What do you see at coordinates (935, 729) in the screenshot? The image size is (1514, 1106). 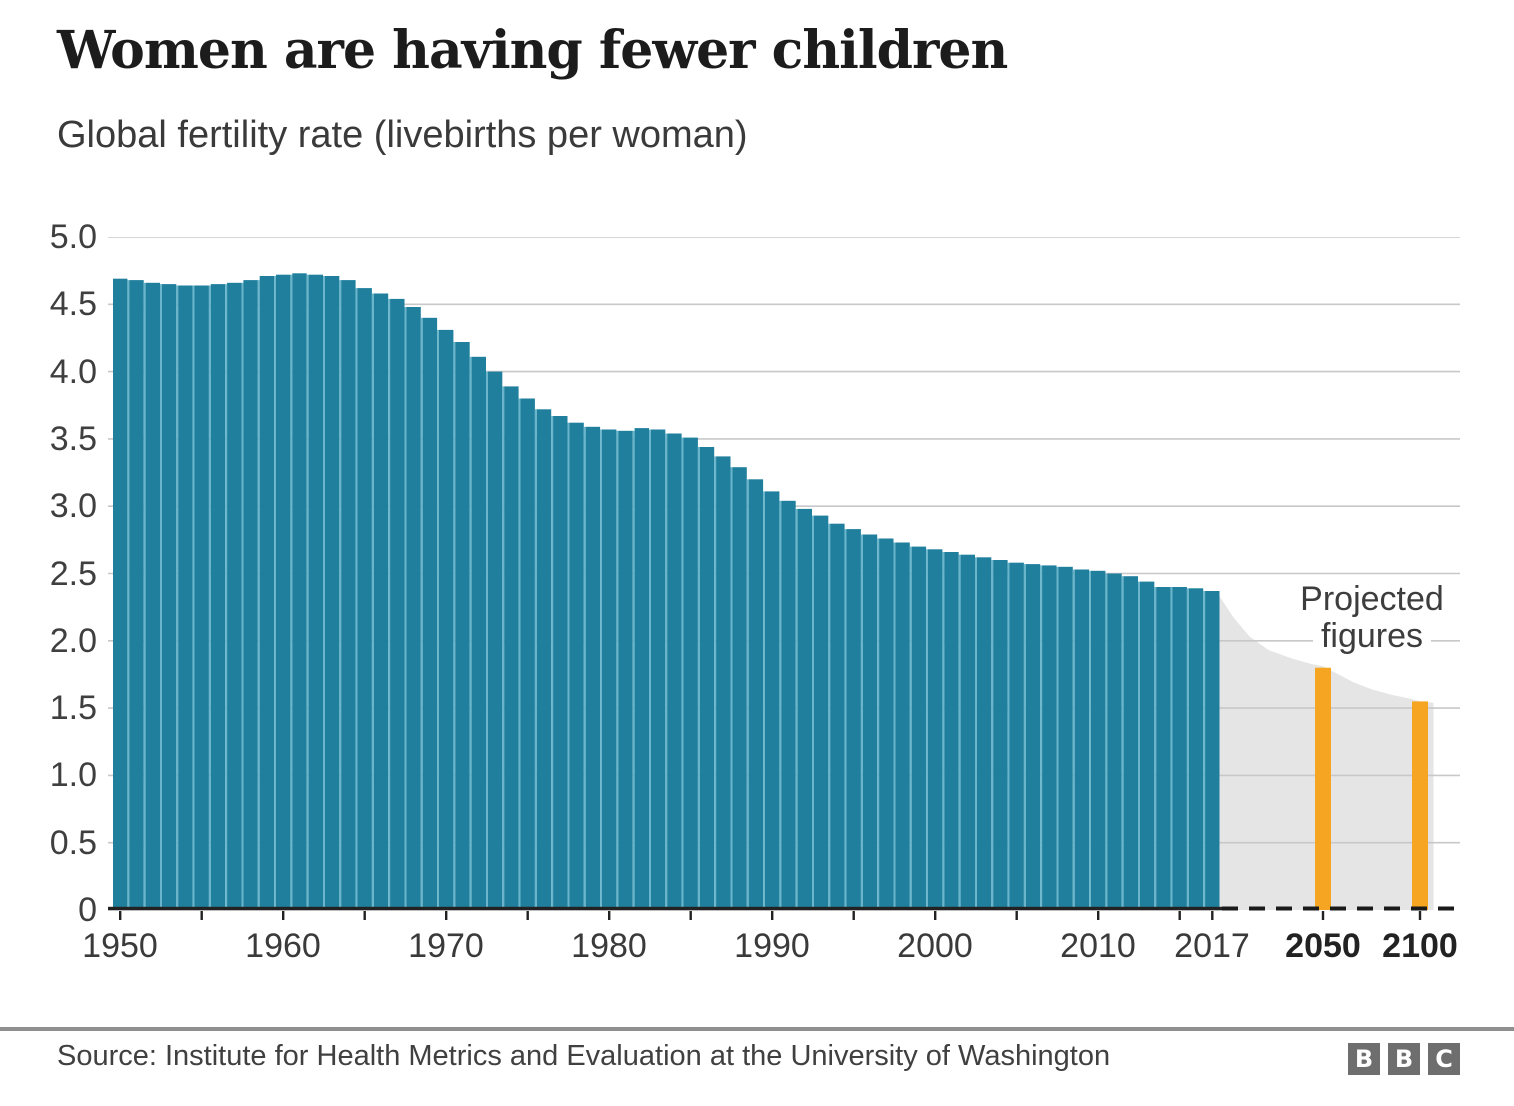 I see `bar-2000` at bounding box center [935, 729].